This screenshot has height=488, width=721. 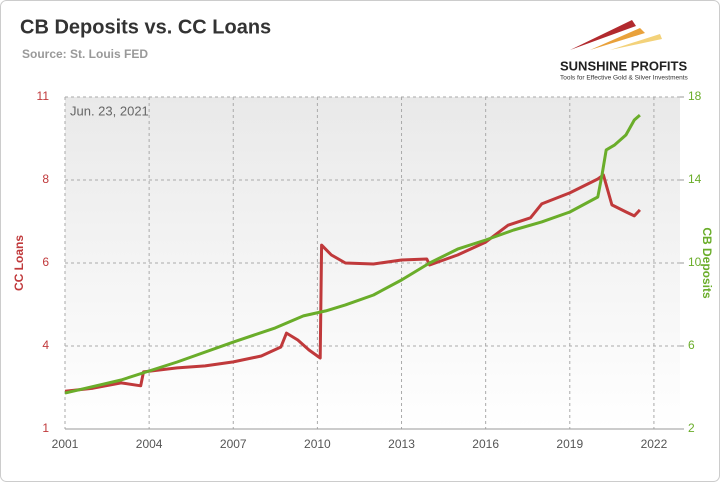 What do you see at coordinates (45, 428) in the screenshot?
I see `y-tick-label: 1` at bounding box center [45, 428].